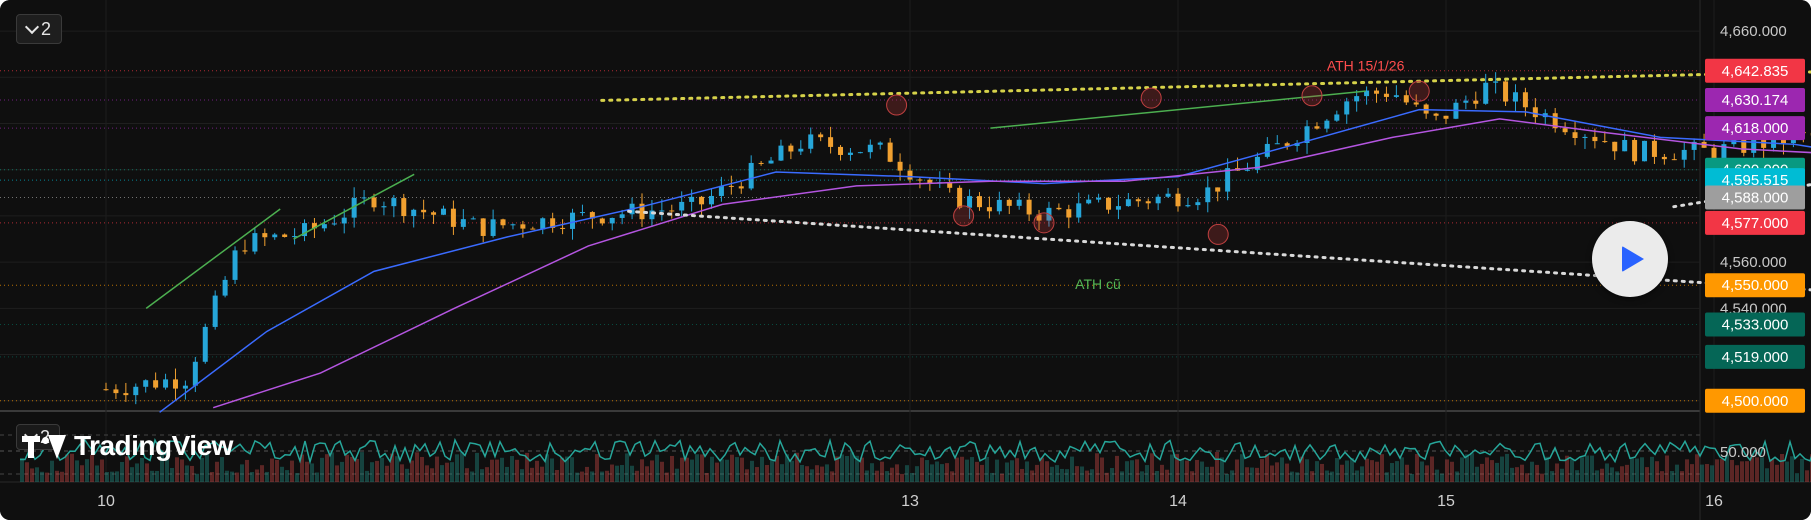 The image size is (1811, 520). I want to click on price-tag: 4,642.835, so click(1755, 70).